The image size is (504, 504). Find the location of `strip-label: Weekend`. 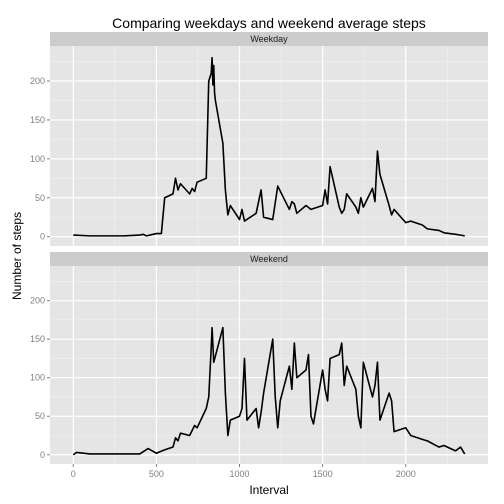

strip-label: Weekend is located at coordinates (269, 259).